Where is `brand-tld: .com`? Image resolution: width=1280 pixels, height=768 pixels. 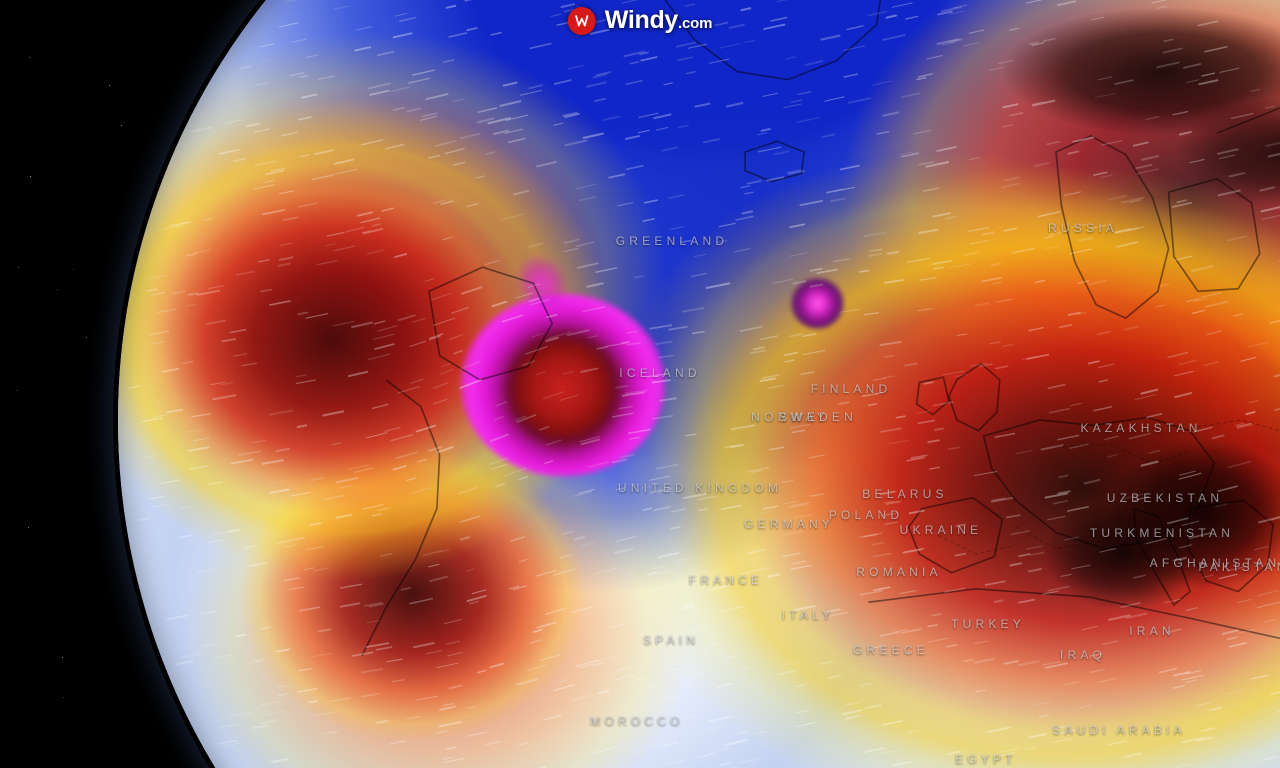
brand-tld: .com is located at coordinates (695, 23).